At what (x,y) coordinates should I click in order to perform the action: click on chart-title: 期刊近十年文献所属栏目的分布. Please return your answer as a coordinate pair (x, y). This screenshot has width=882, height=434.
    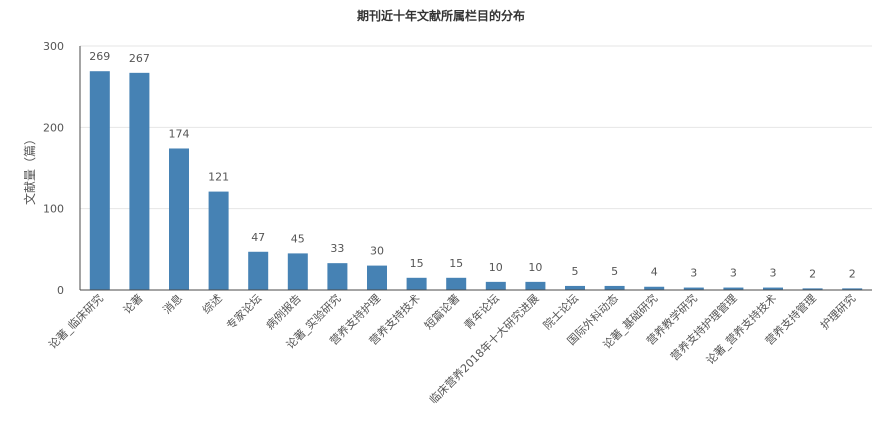
    Looking at the image, I should click on (441, 15).